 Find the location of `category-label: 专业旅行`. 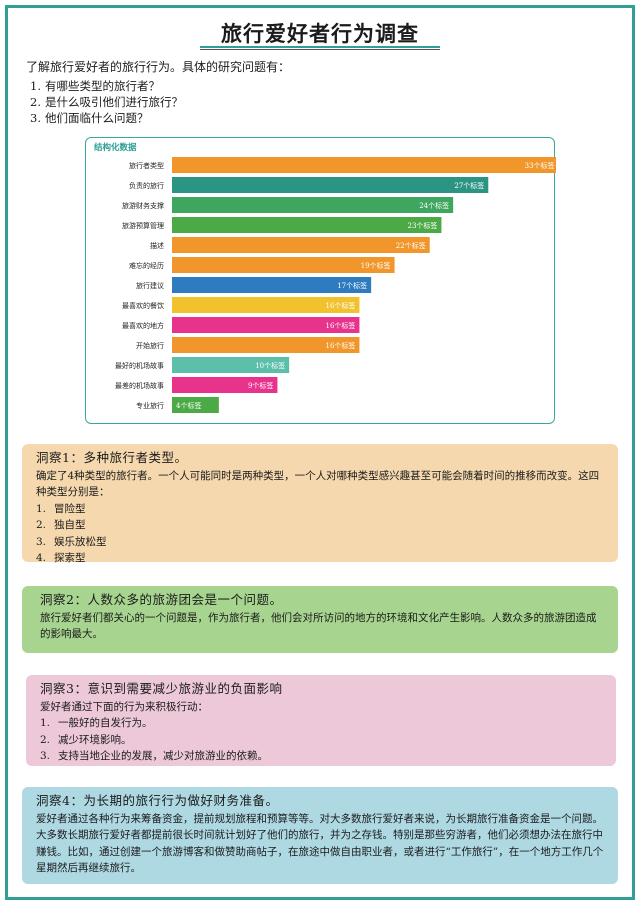

category-label: 专业旅行 is located at coordinates (150, 405).